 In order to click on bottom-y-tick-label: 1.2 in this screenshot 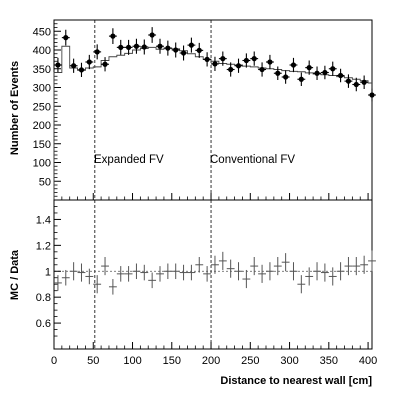, I will do `click(43, 246)`.